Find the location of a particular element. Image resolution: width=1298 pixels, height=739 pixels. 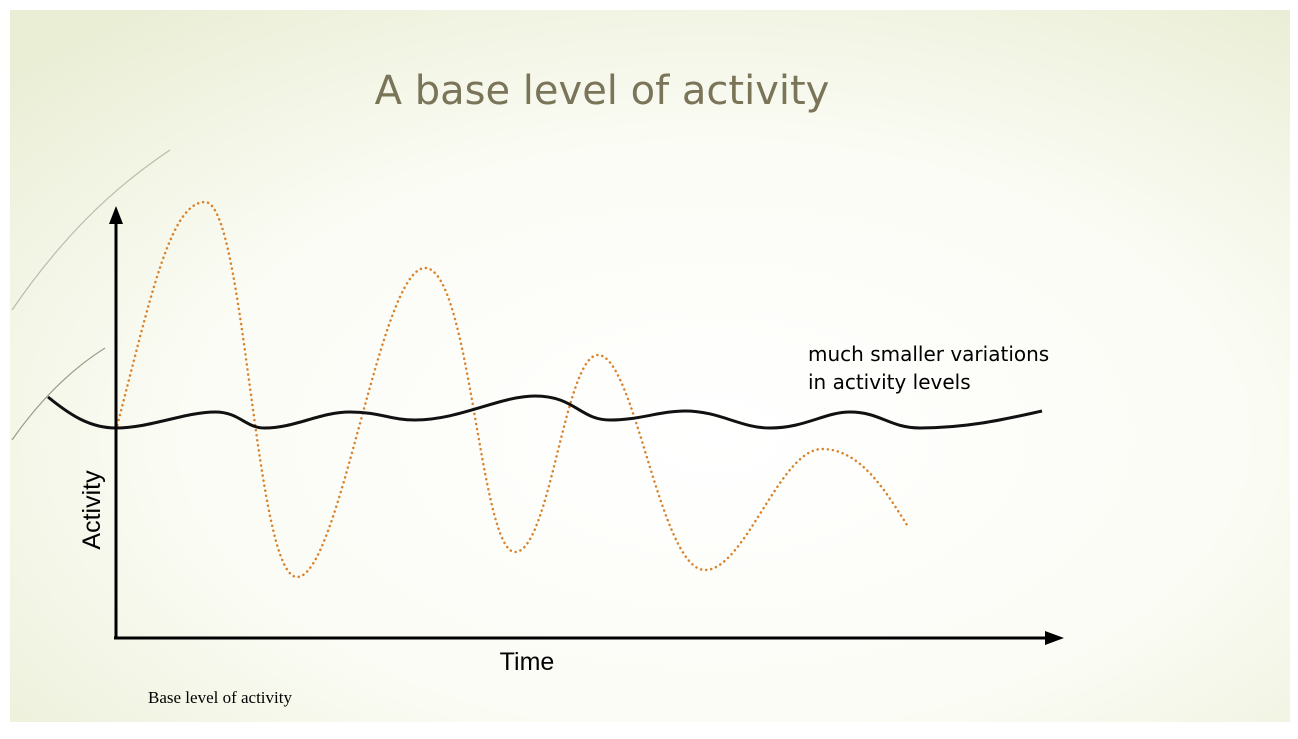

x-axis-arrow is located at coordinates (1054, 638).